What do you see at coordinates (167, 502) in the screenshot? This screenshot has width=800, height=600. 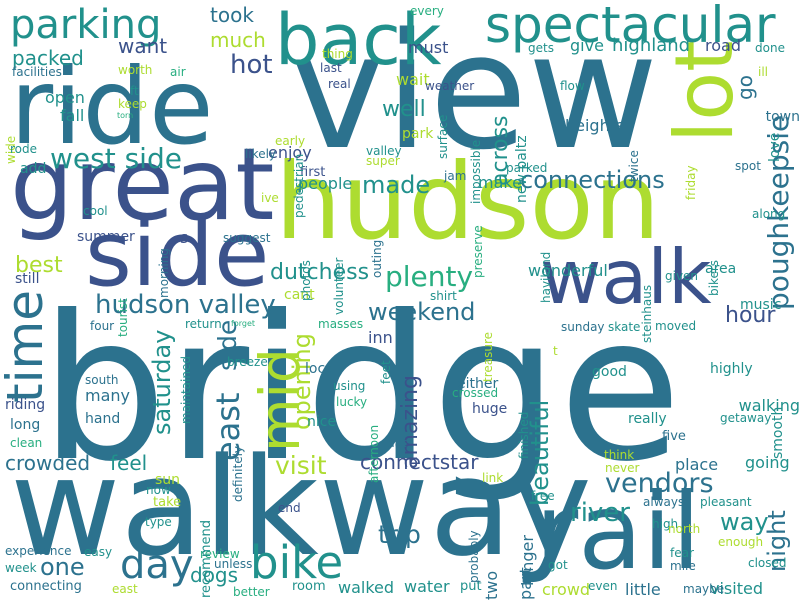 I see `word-take: take` at bounding box center [167, 502].